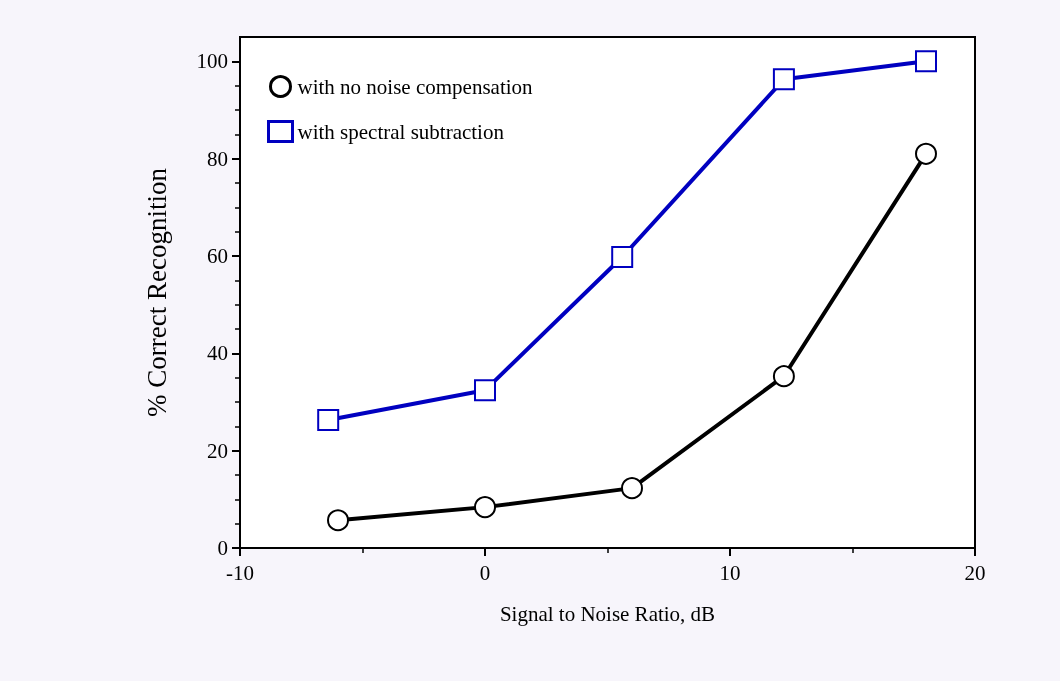  I want to click on x-axis-title: Signal to Noise Ratio, dB, so click(607, 613).